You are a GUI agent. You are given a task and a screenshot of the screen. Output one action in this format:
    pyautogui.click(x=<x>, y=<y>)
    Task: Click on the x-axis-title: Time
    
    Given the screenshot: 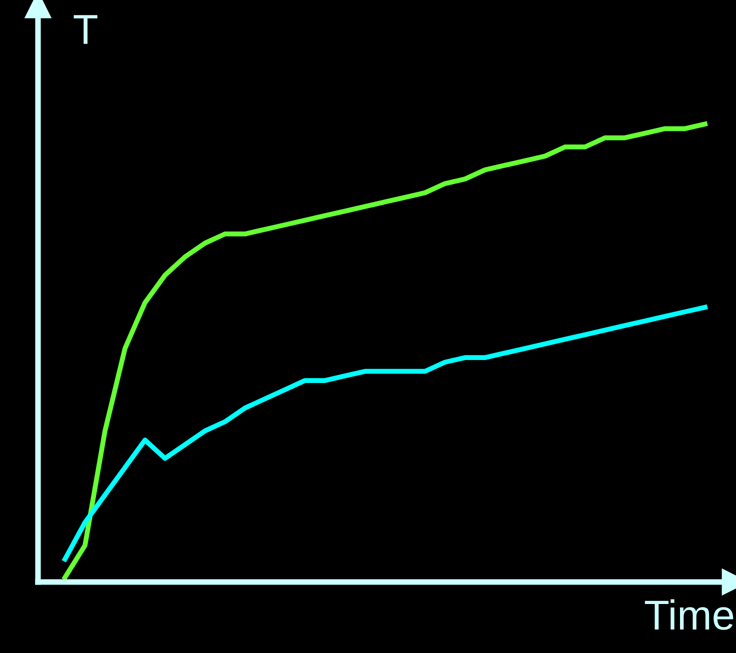 What is the action you would take?
    pyautogui.click(x=689, y=614)
    